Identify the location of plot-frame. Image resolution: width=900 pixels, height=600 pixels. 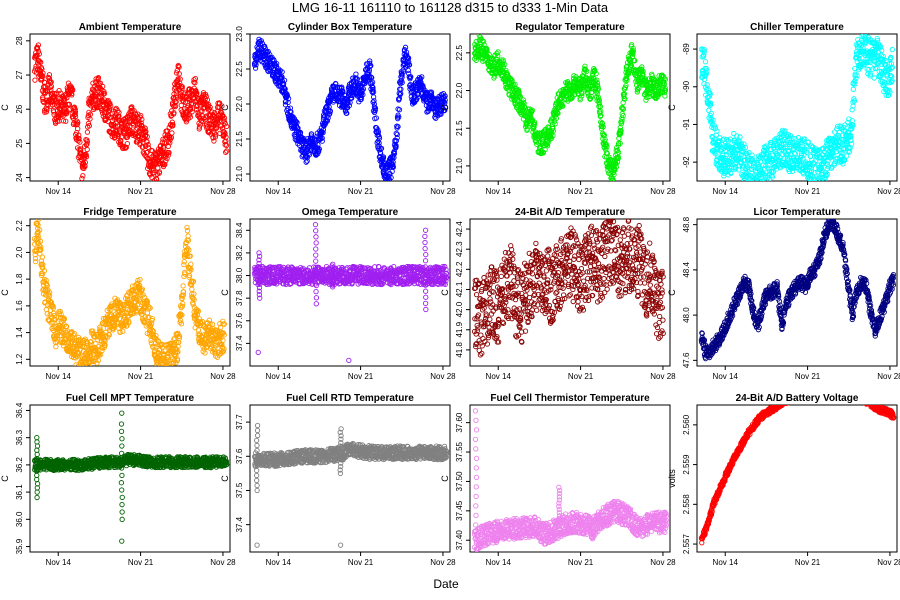
(350, 107).